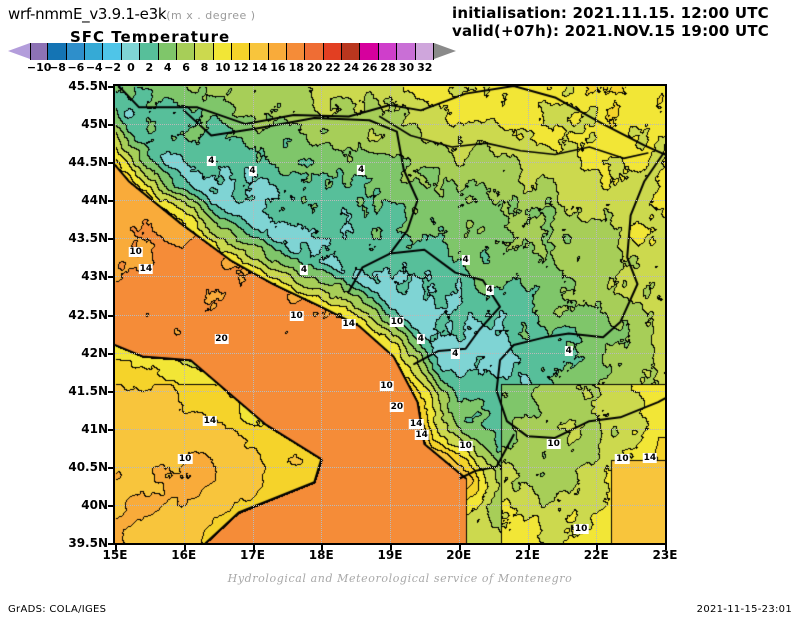 Image resolution: width=800 pixels, height=618 pixels. Describe the element at coordinates (186, 67) in the screenshot. I see `colorbar-tick-label: 6` at that location.